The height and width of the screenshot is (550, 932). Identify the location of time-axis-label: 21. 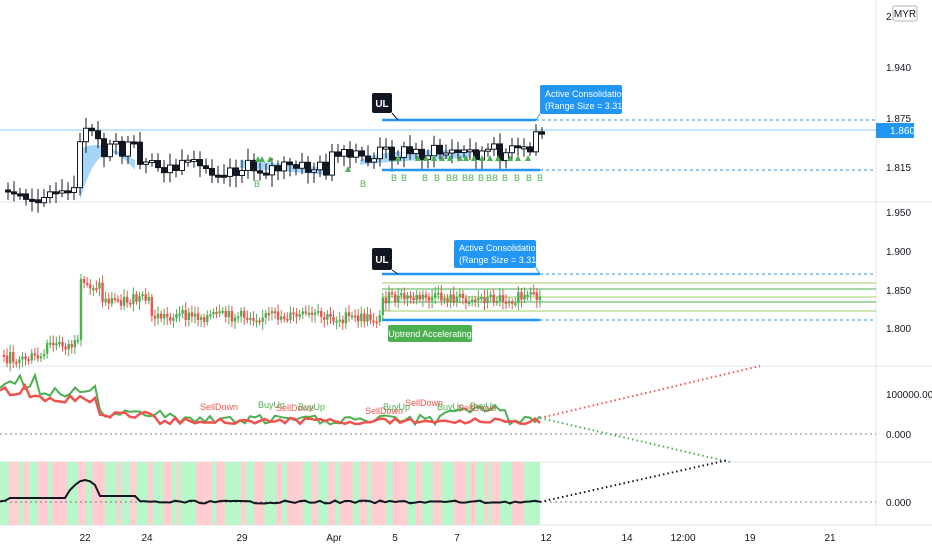
(830, 538).